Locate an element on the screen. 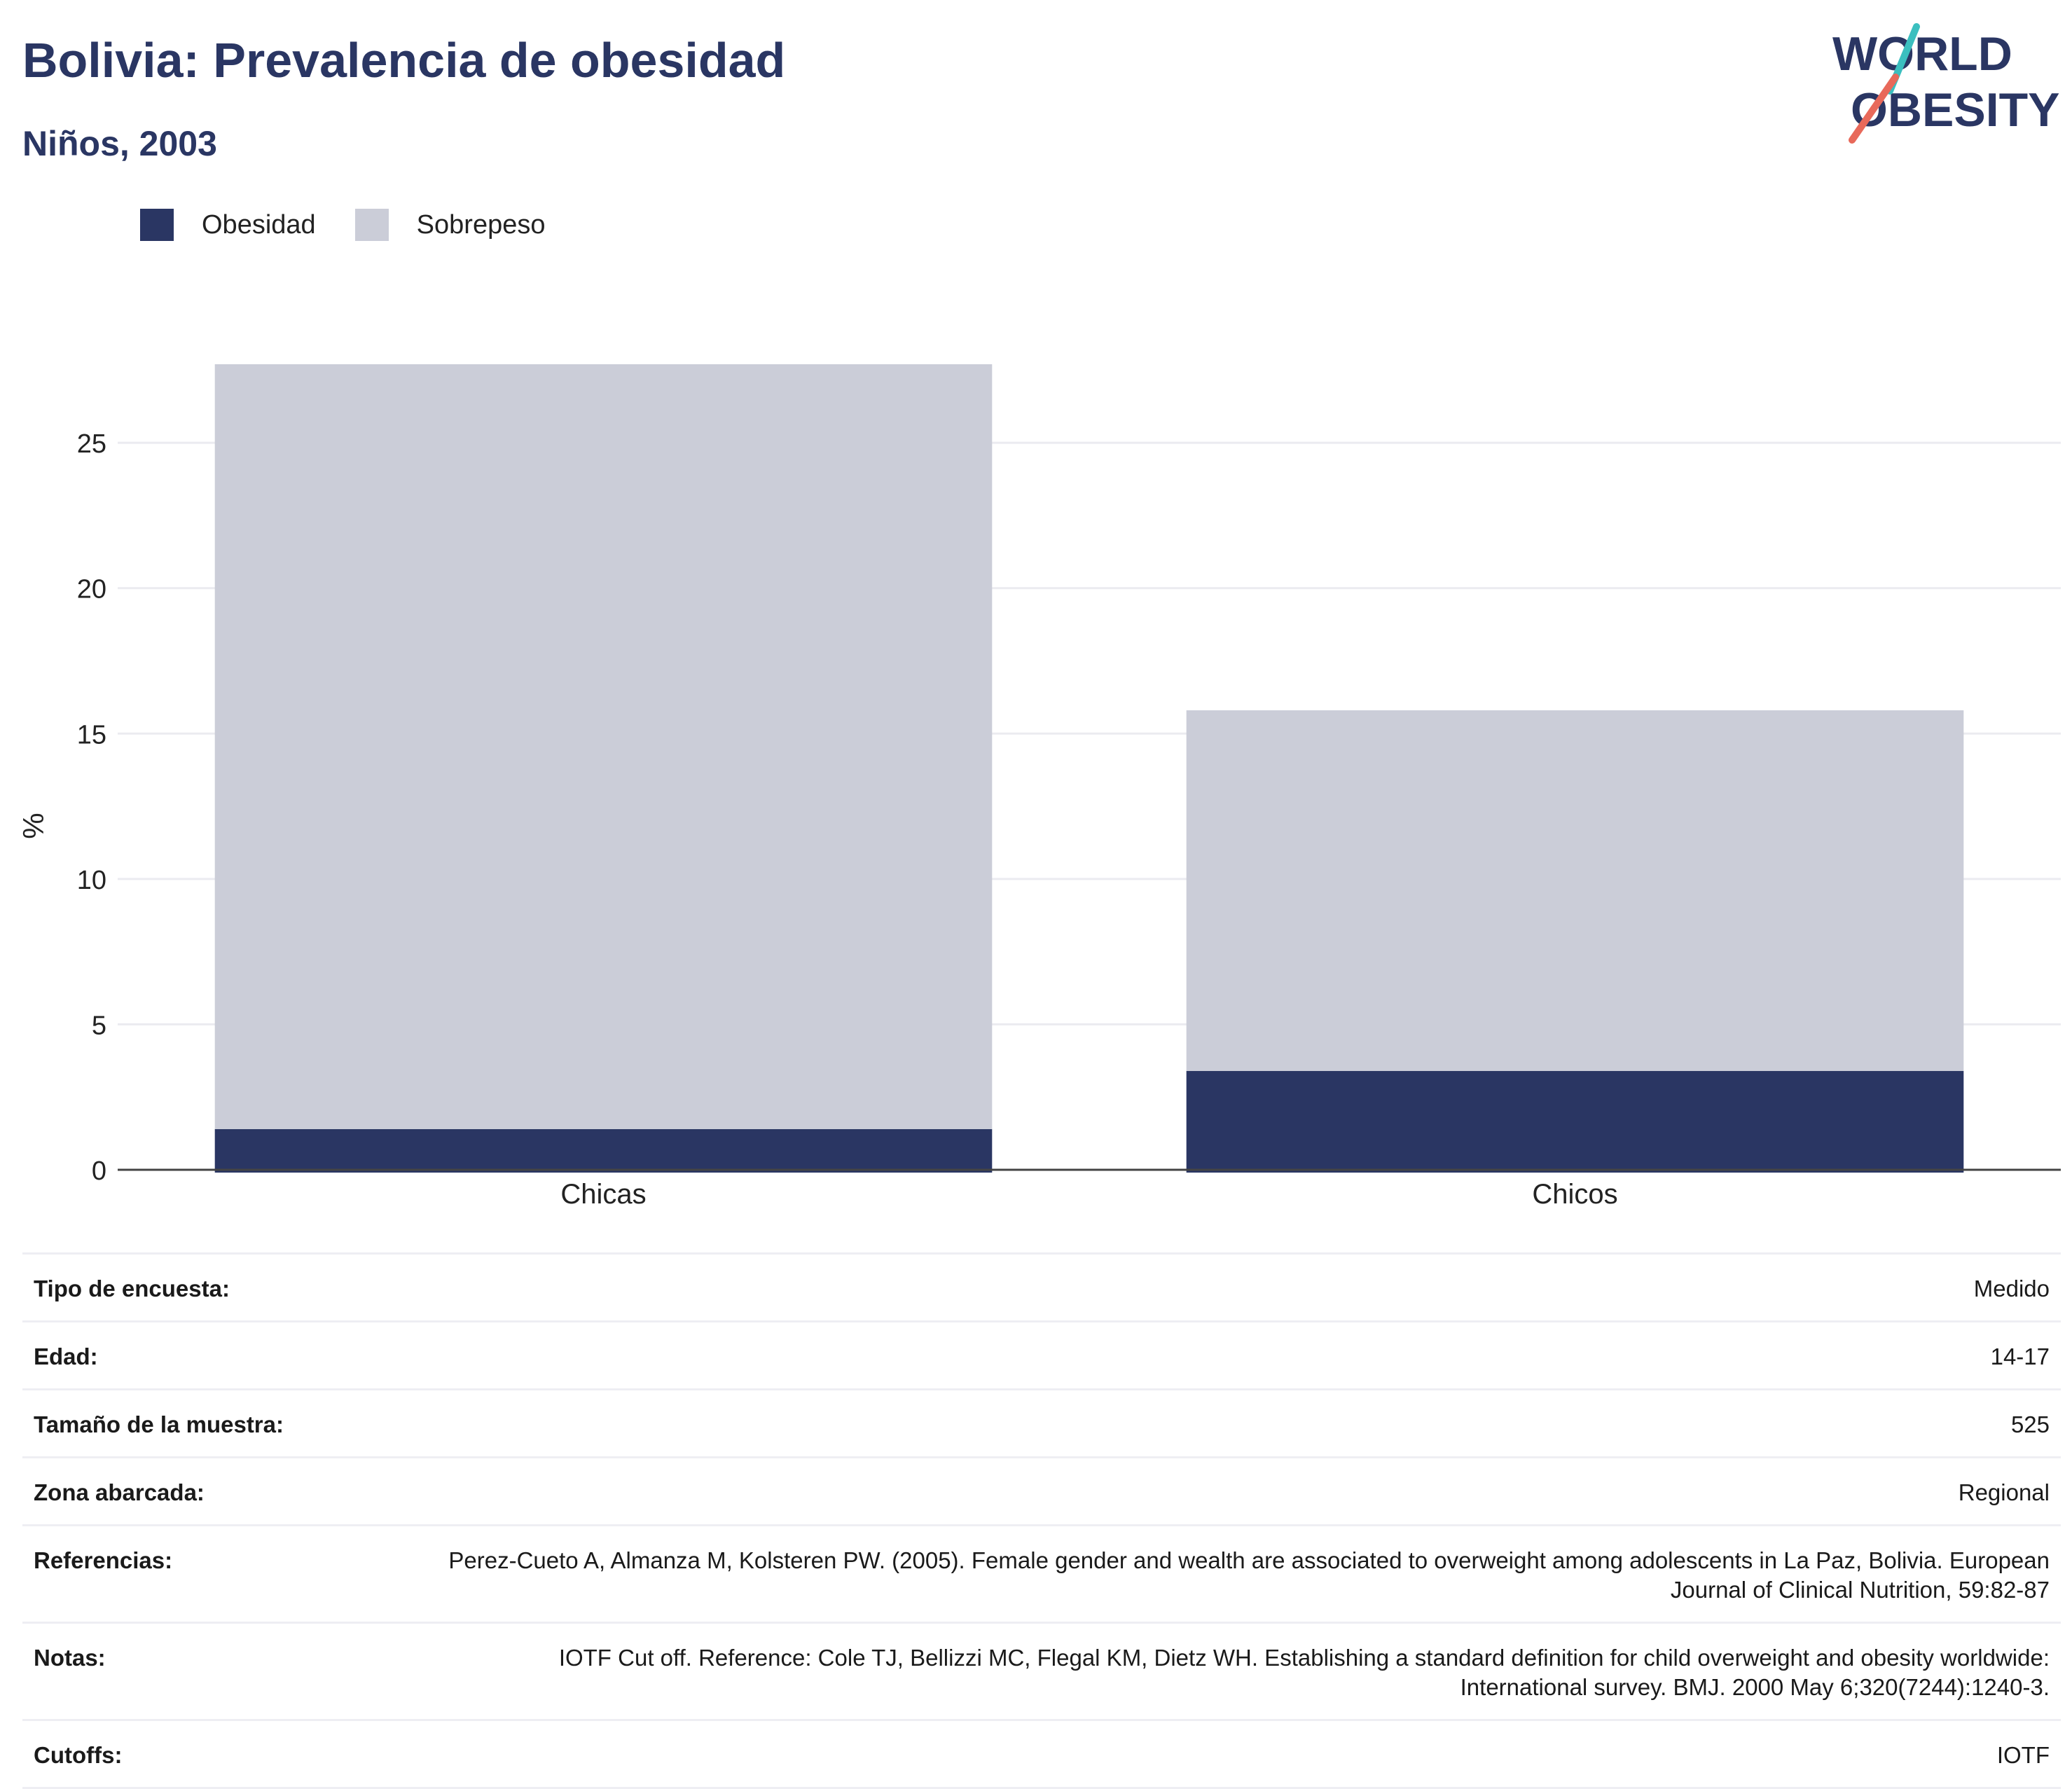 The height and width of the screenshot is (1789, 2072). legend-item-obesidad: Obesidad is located at coordinates (228, 225).